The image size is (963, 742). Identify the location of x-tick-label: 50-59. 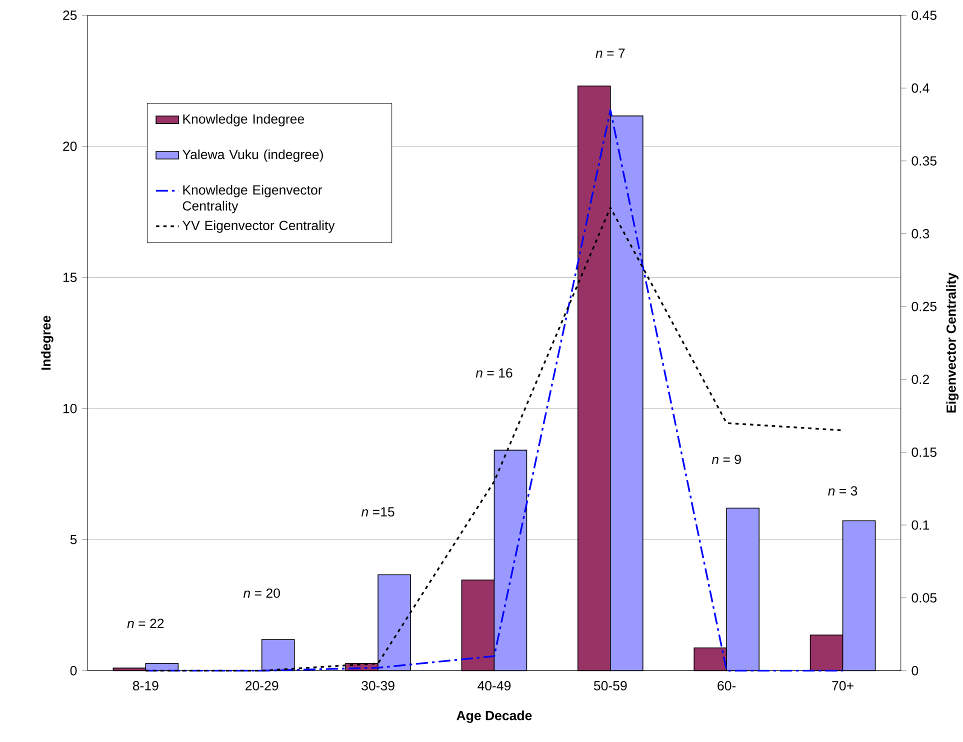
(610, 685).